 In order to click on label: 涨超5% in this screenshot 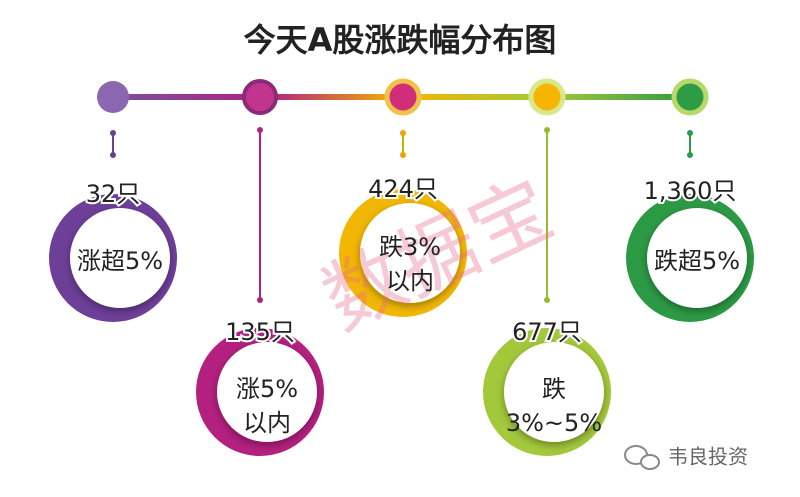, I will do `click(120, 261)`.